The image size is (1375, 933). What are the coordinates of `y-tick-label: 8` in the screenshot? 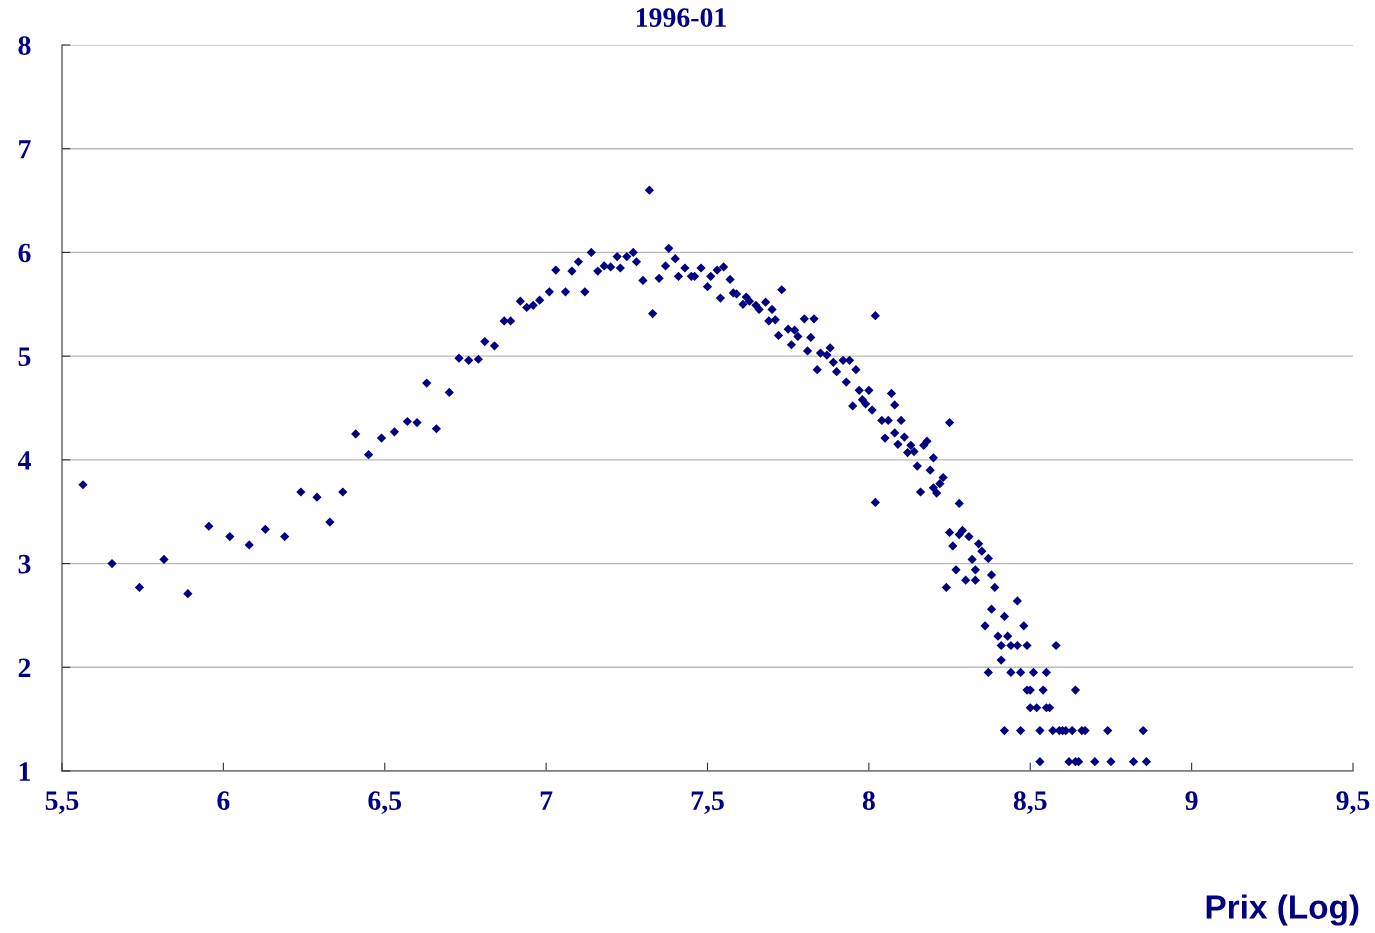 It's located at (24, 45).